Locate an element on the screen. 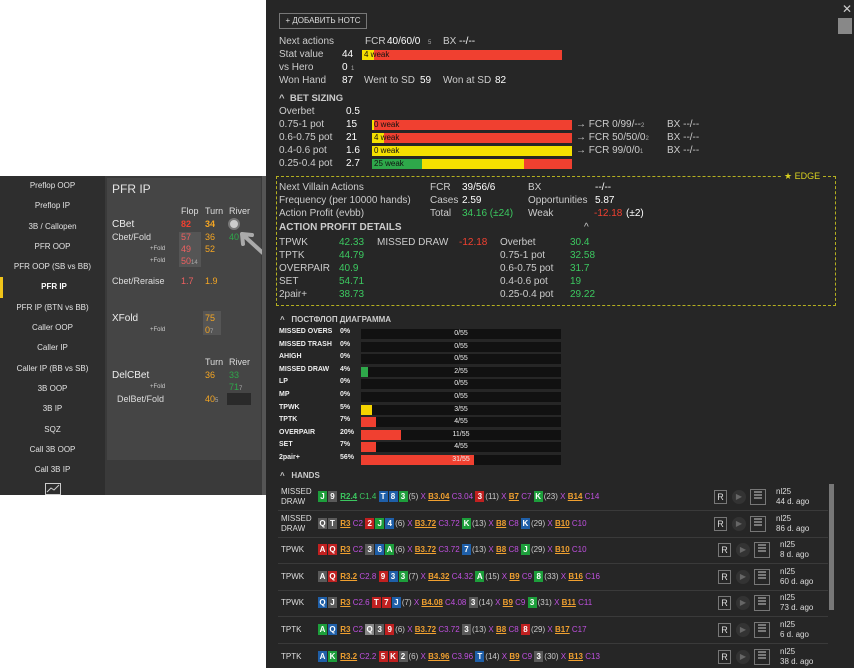  cbet-reraise-label: Cbet/Reraise is located at coordinates (138, 281).